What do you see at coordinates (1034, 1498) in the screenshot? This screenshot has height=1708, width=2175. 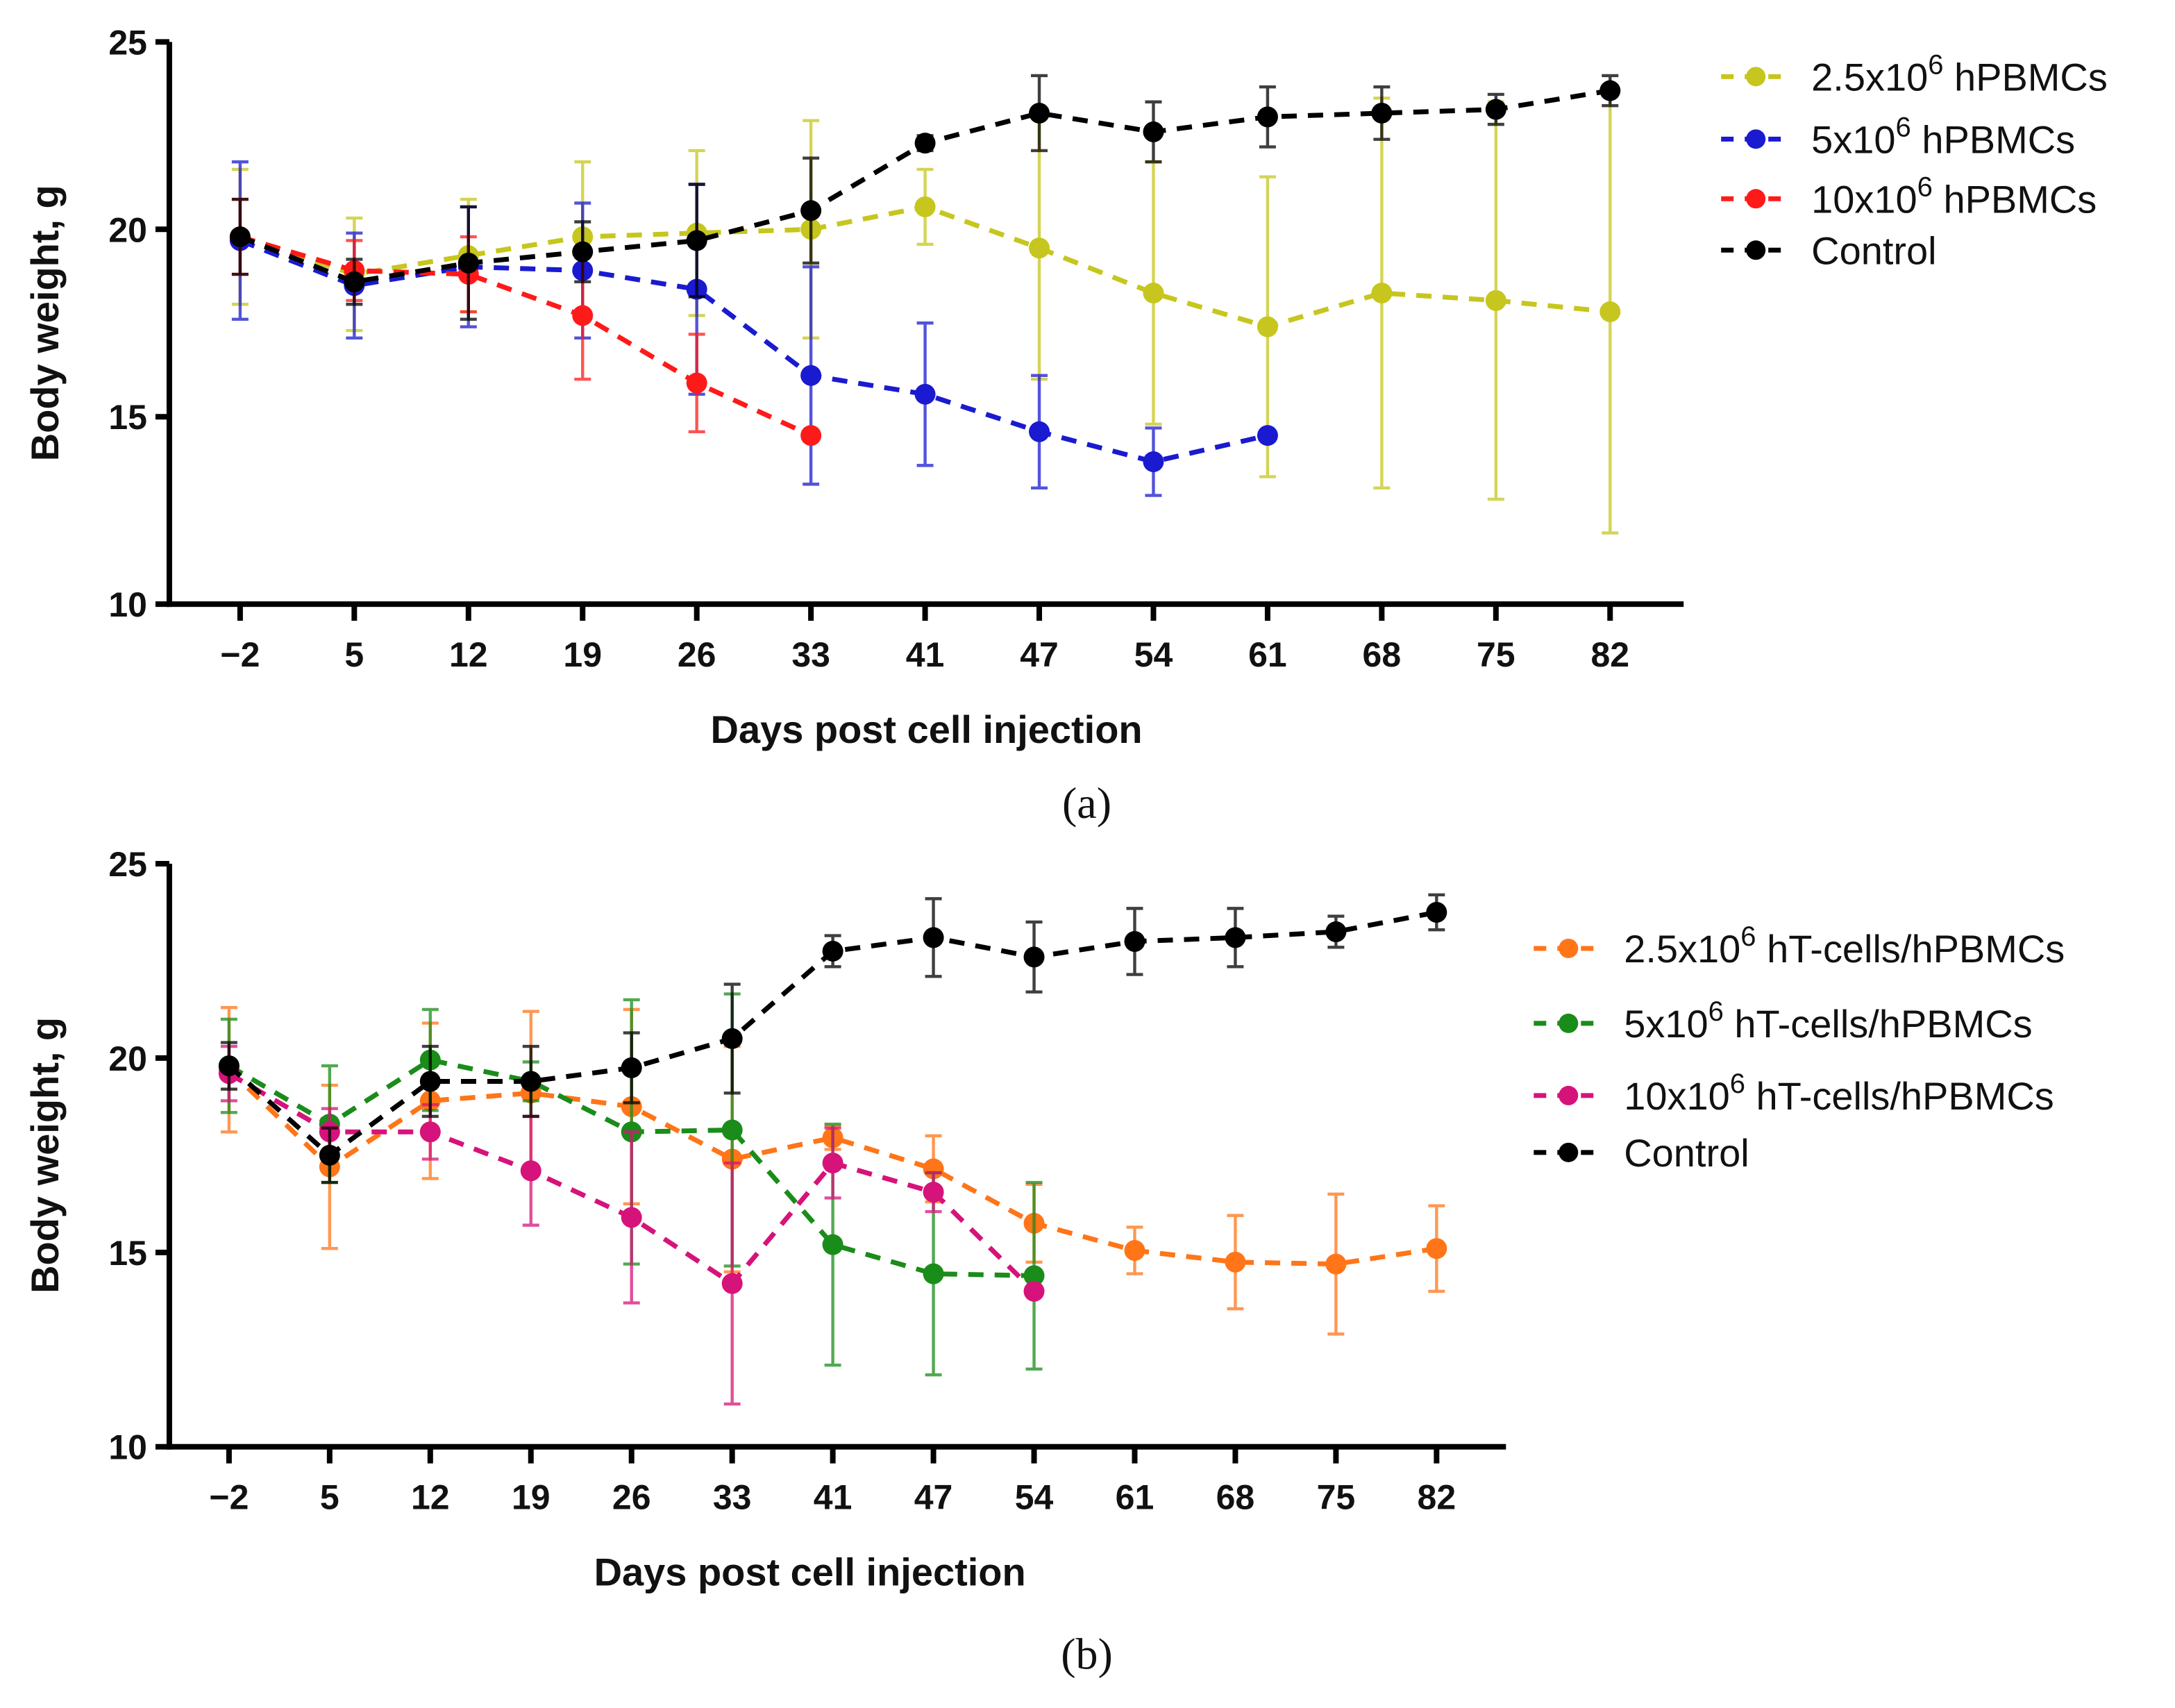 I see `x-tick-label: 54` at bounding box center [1034, 1498].